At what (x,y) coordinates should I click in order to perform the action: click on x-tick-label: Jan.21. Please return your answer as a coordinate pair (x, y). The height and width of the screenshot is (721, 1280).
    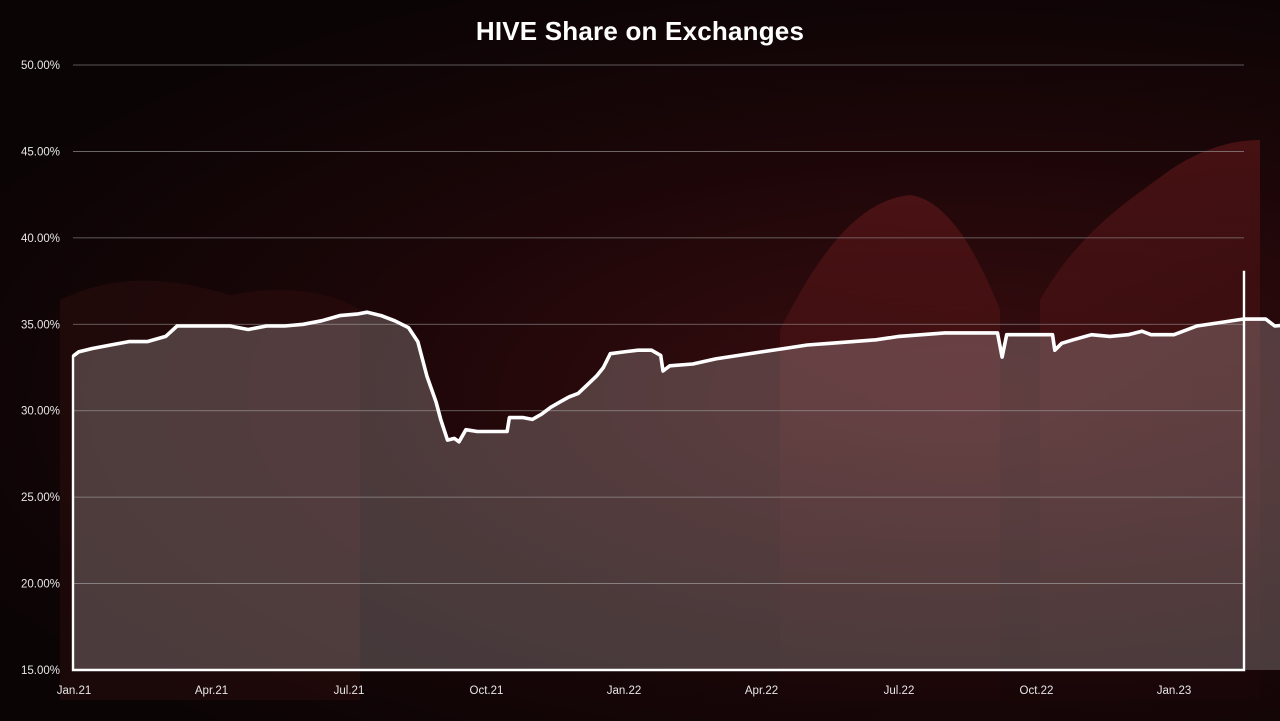
    Looking at the image, I should click on (74, 691).